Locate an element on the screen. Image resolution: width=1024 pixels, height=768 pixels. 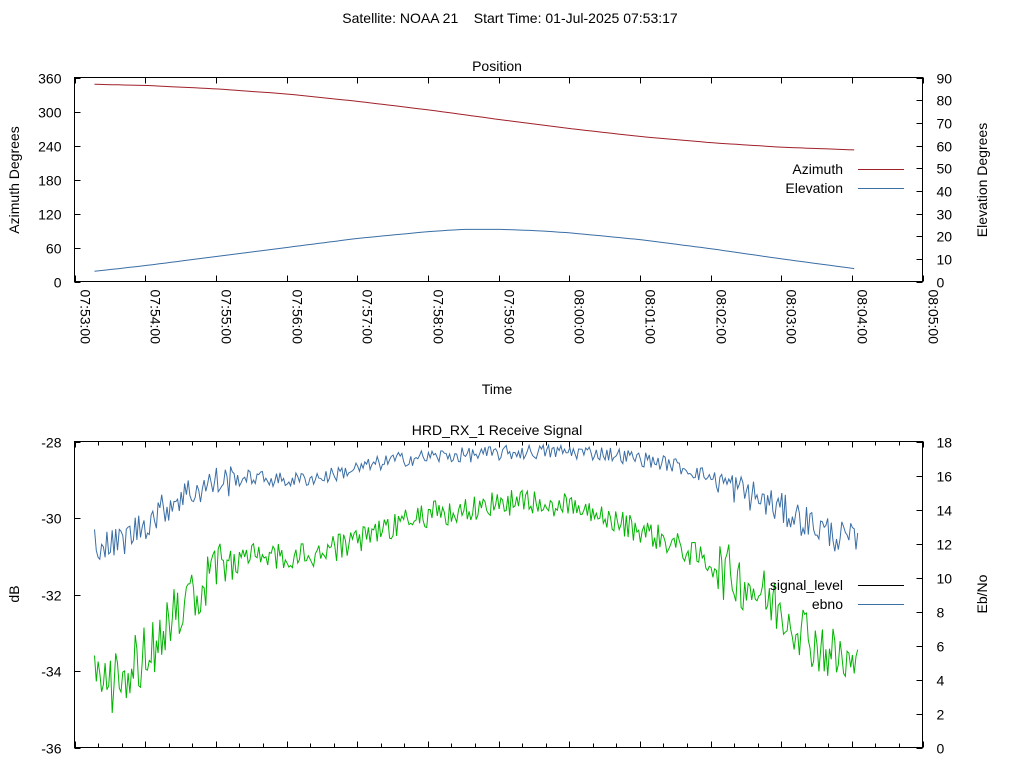
y2-tick-label: 90 is located at coordinates (945, 79).